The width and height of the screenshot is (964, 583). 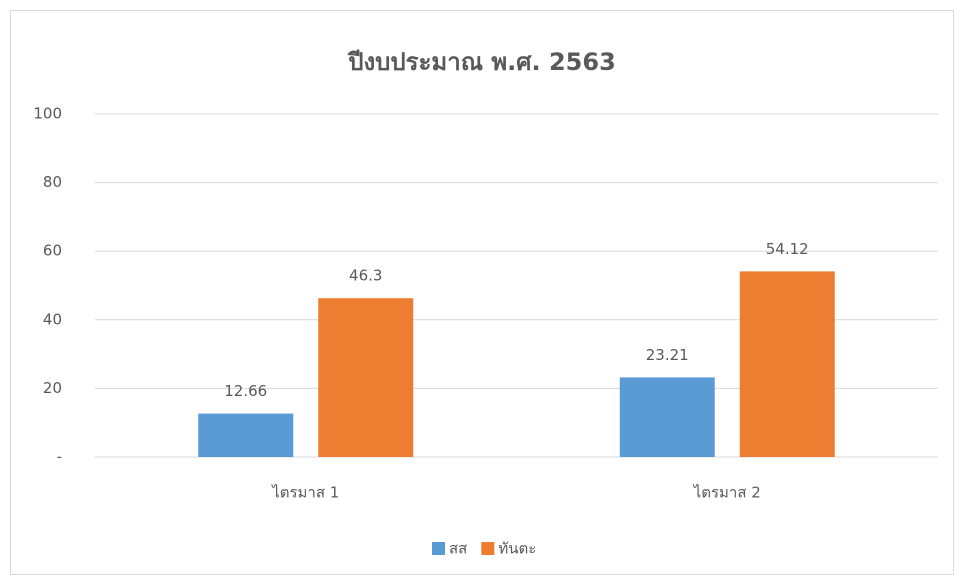 What do you see at coordinates (59, 457) in the screenshot?
I see `y-tick-label: -` at bounding box center [59, 457].